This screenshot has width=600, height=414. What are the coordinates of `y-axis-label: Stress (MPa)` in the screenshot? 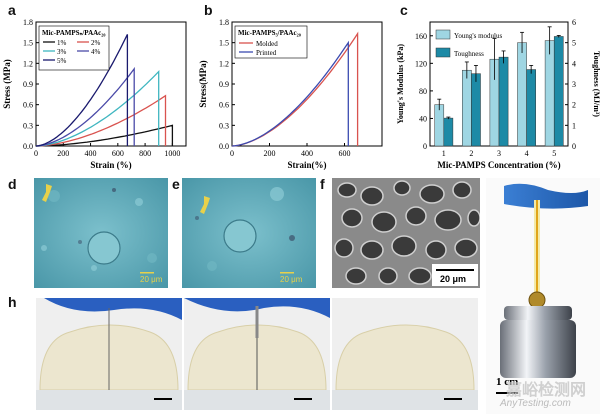 It's located at (7, 84).